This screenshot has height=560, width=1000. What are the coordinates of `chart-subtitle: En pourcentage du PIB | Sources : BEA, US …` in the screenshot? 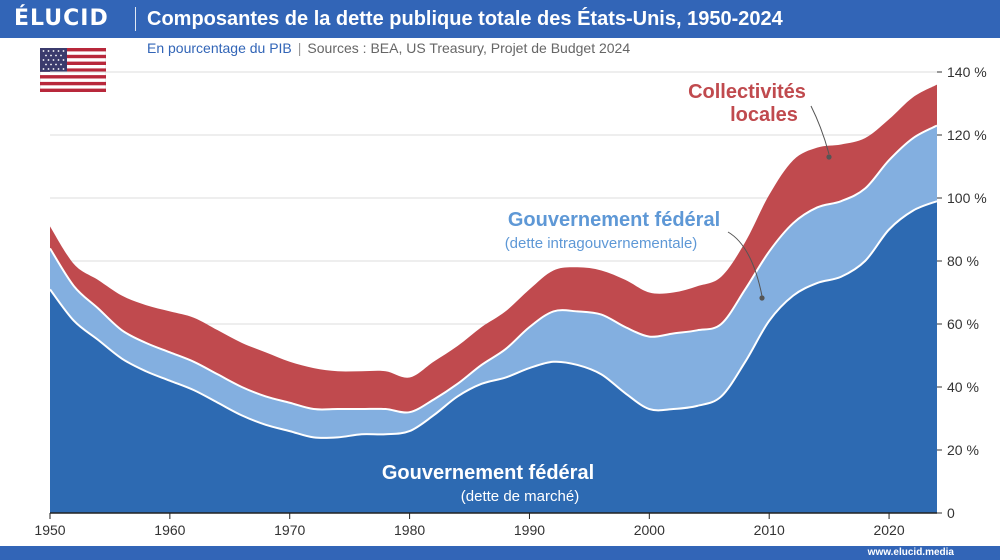 It's located at (388, 48).